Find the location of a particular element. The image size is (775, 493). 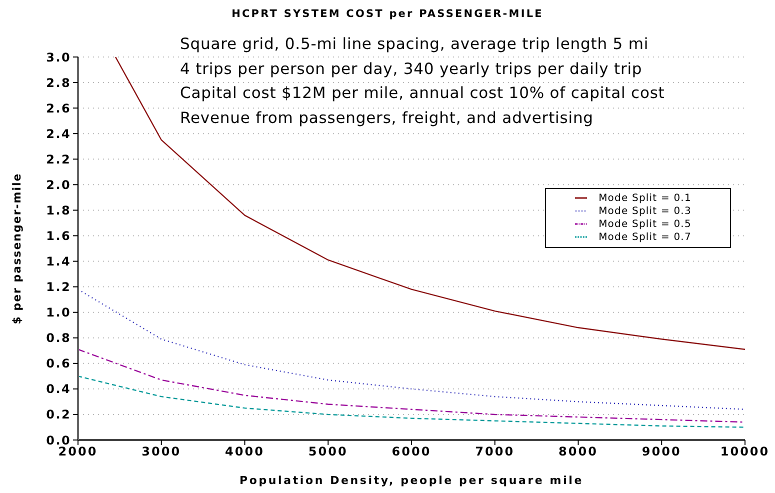

legend-label: Mode Split = 0.1 is located at coordinates (645, 198).